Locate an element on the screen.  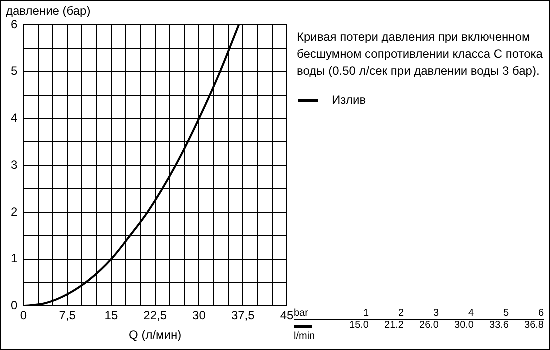
x-tick-label: 22,5 is located at coordinates (156, 315).